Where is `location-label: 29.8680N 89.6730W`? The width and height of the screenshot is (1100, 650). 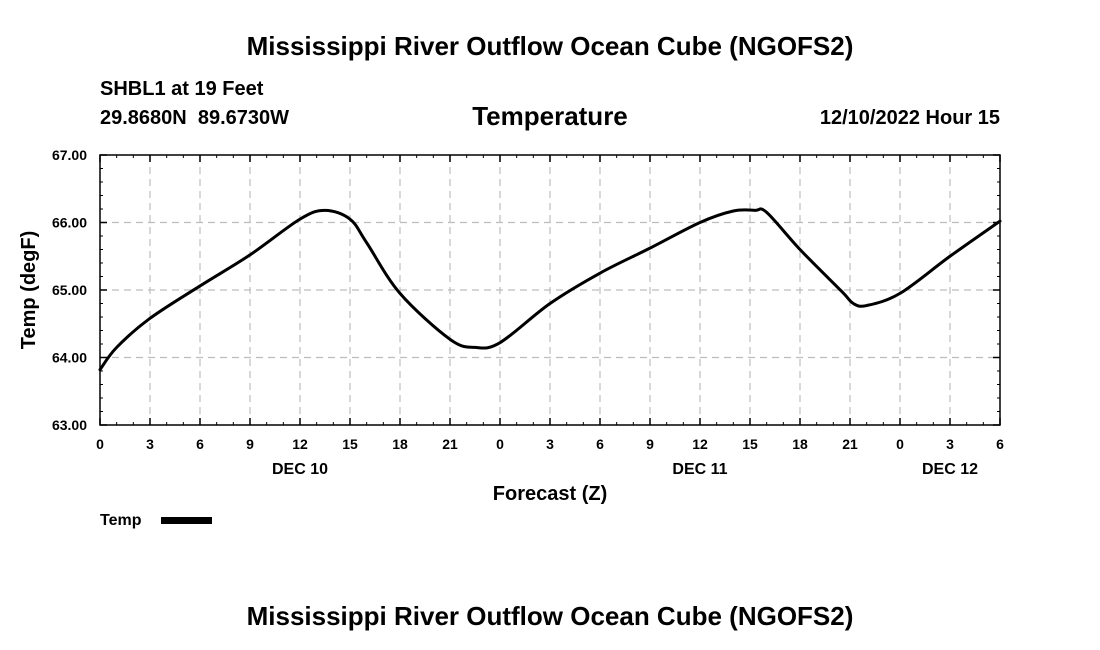 location-label: 29.8680N 89.6730W is located at coordinates (194, 118).